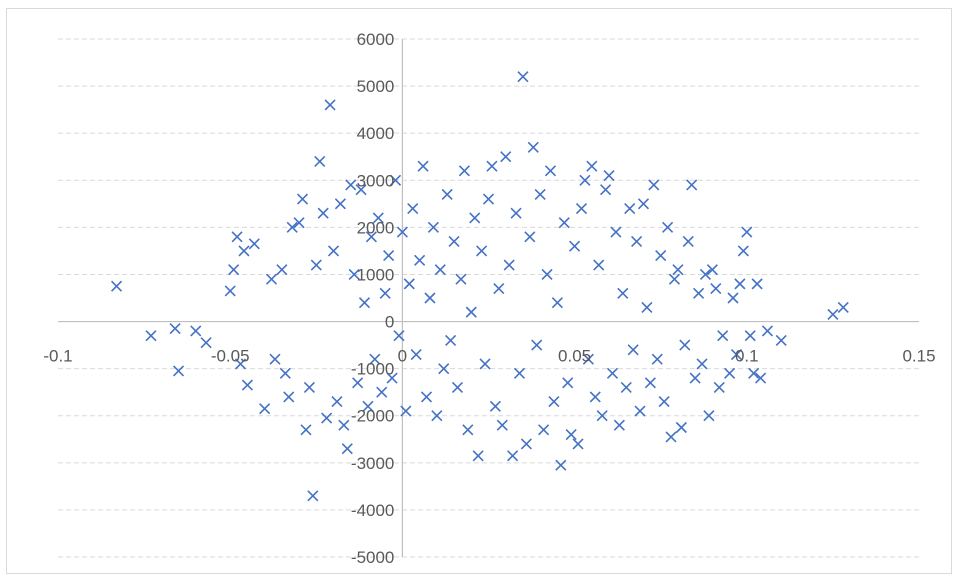 The width and height of the screenshot is (959, 581). I want to click on x-tick-label: 0.1, so click(747, 356).